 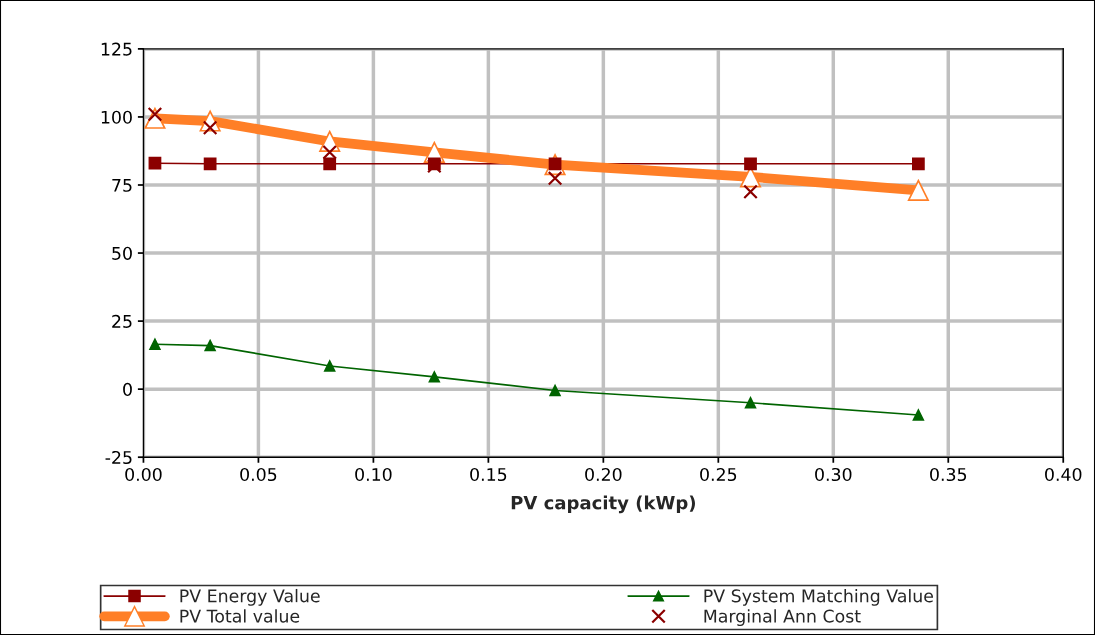 I want to click on y-tick-label: 100, so click(x=116, y=117).